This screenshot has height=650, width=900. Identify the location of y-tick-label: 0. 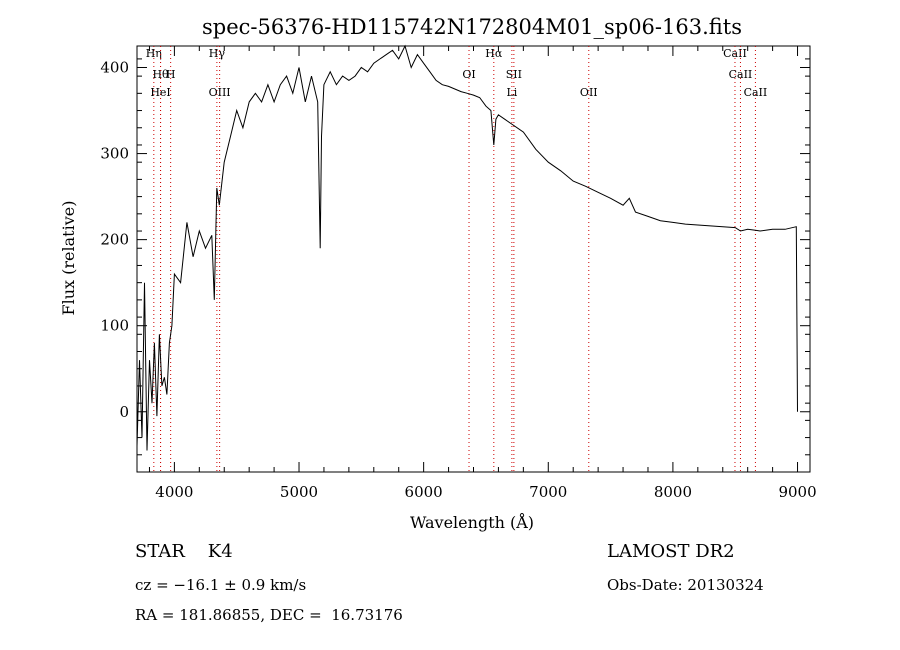
(124, 412).